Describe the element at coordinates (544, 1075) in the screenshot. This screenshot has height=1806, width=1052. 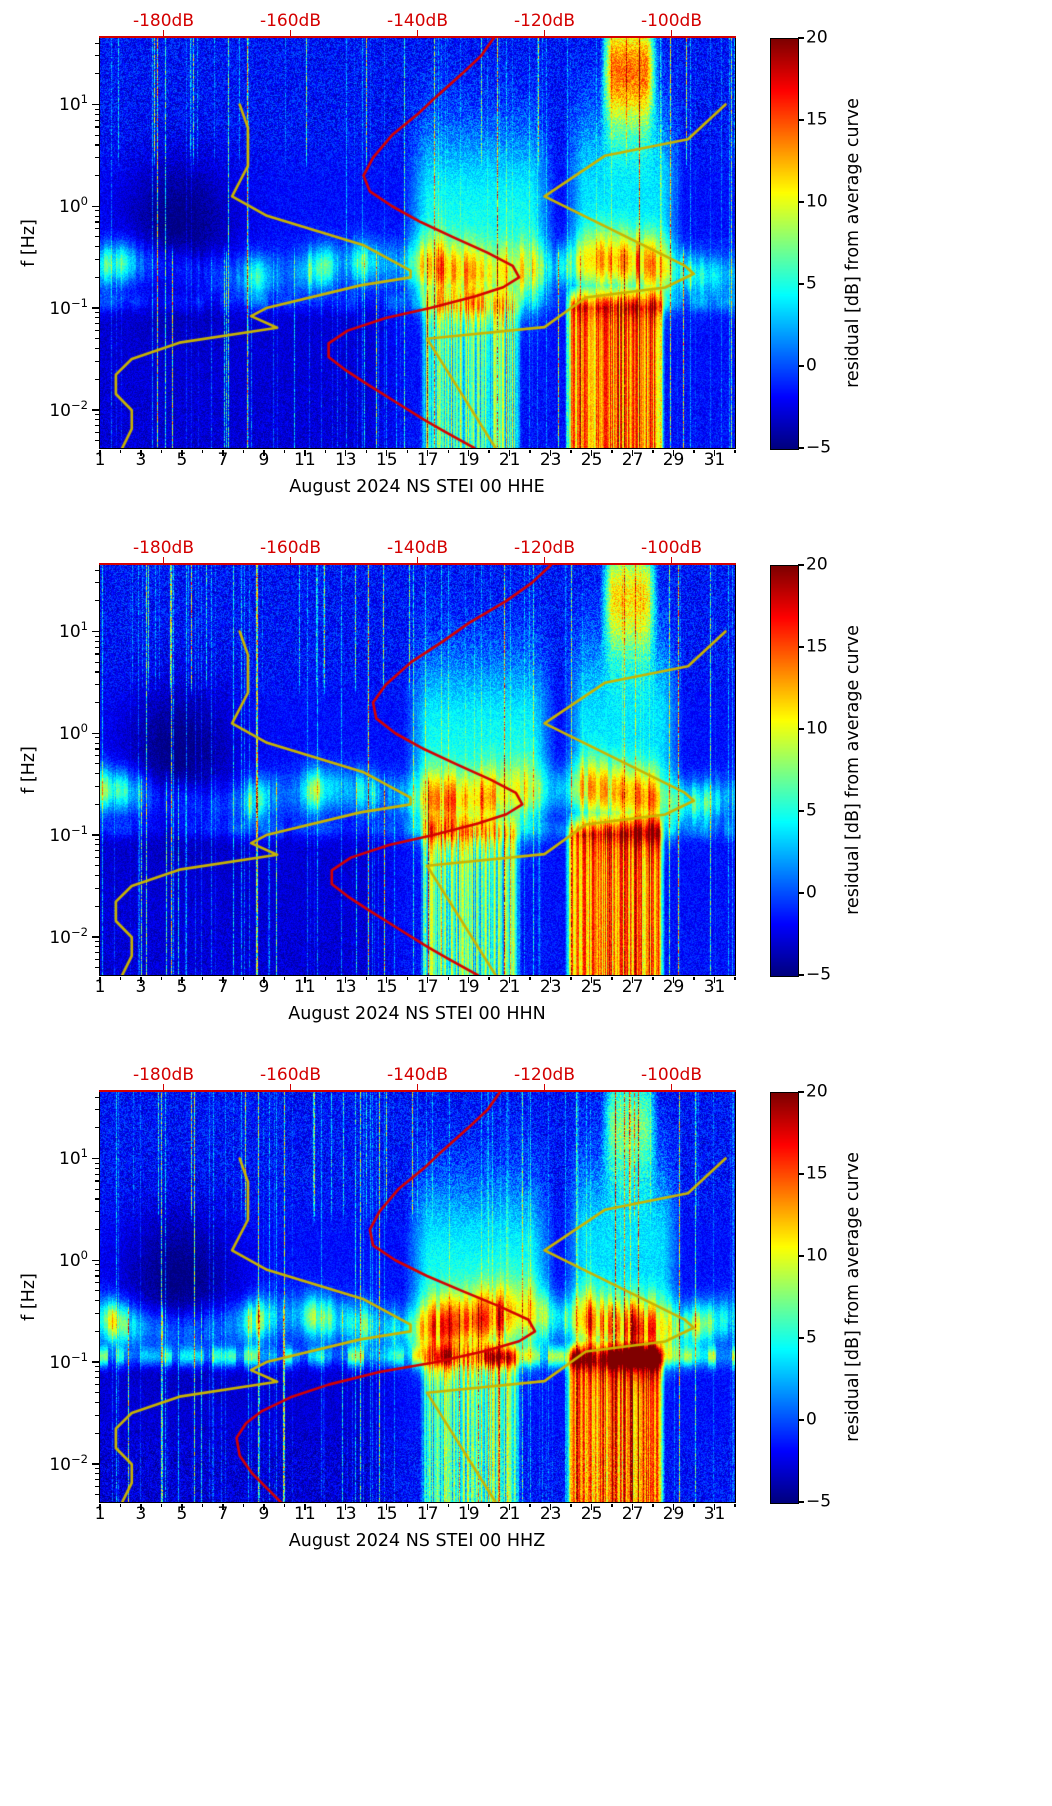
I see `top-db-label: -120dB` at that location.